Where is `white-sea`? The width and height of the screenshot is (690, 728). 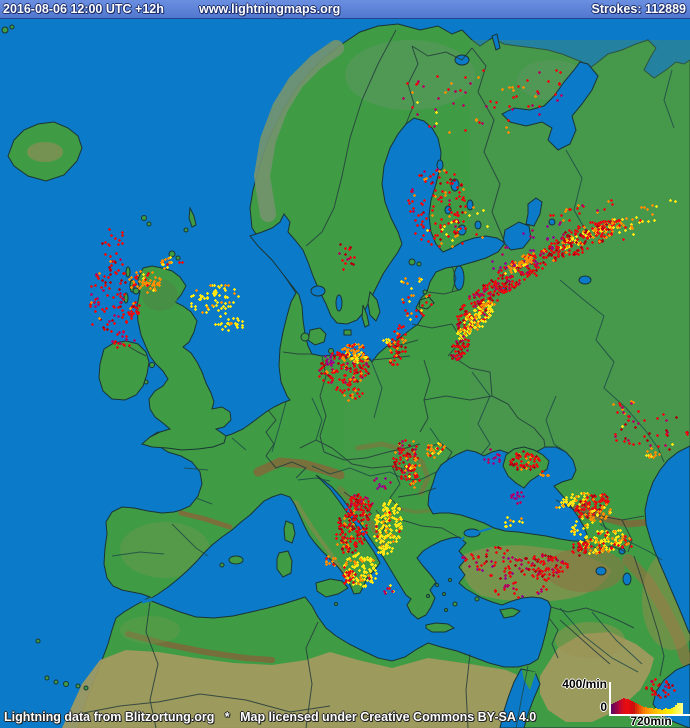
white-sea is located at coordinates (550, 106).